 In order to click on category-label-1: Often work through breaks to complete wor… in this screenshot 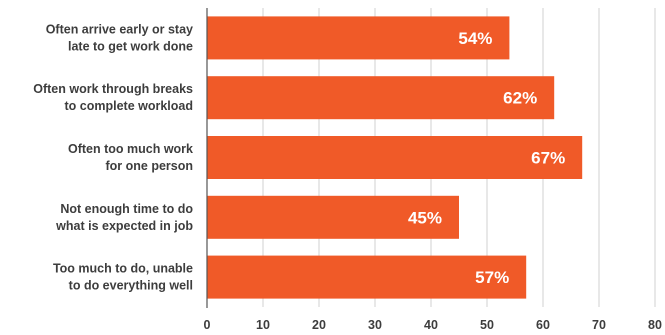, I will do `click(113, 97)`.